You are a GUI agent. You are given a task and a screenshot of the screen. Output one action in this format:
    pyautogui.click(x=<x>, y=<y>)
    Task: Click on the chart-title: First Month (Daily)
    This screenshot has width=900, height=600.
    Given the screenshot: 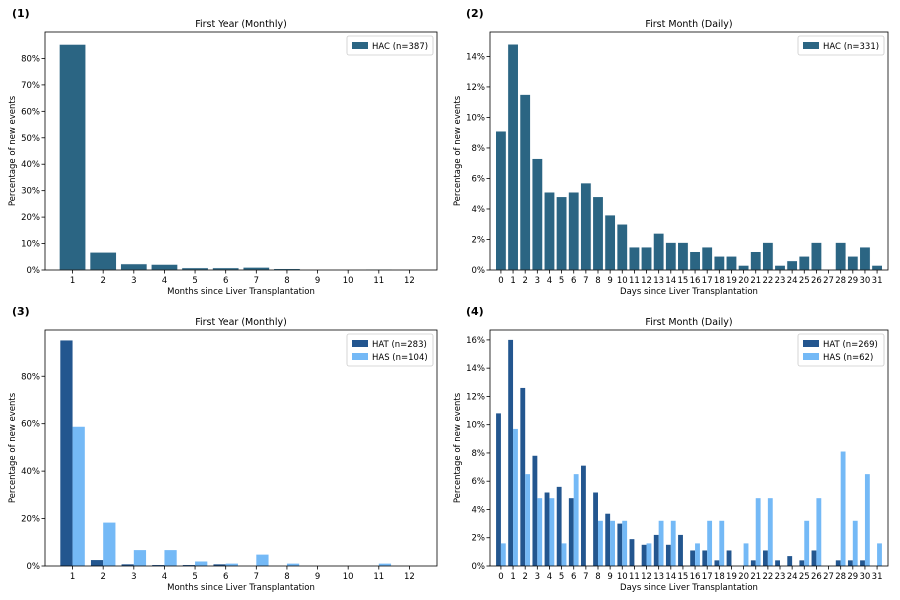 What is the action you would take?
    pyautogui.click(x=688, y=24)
    